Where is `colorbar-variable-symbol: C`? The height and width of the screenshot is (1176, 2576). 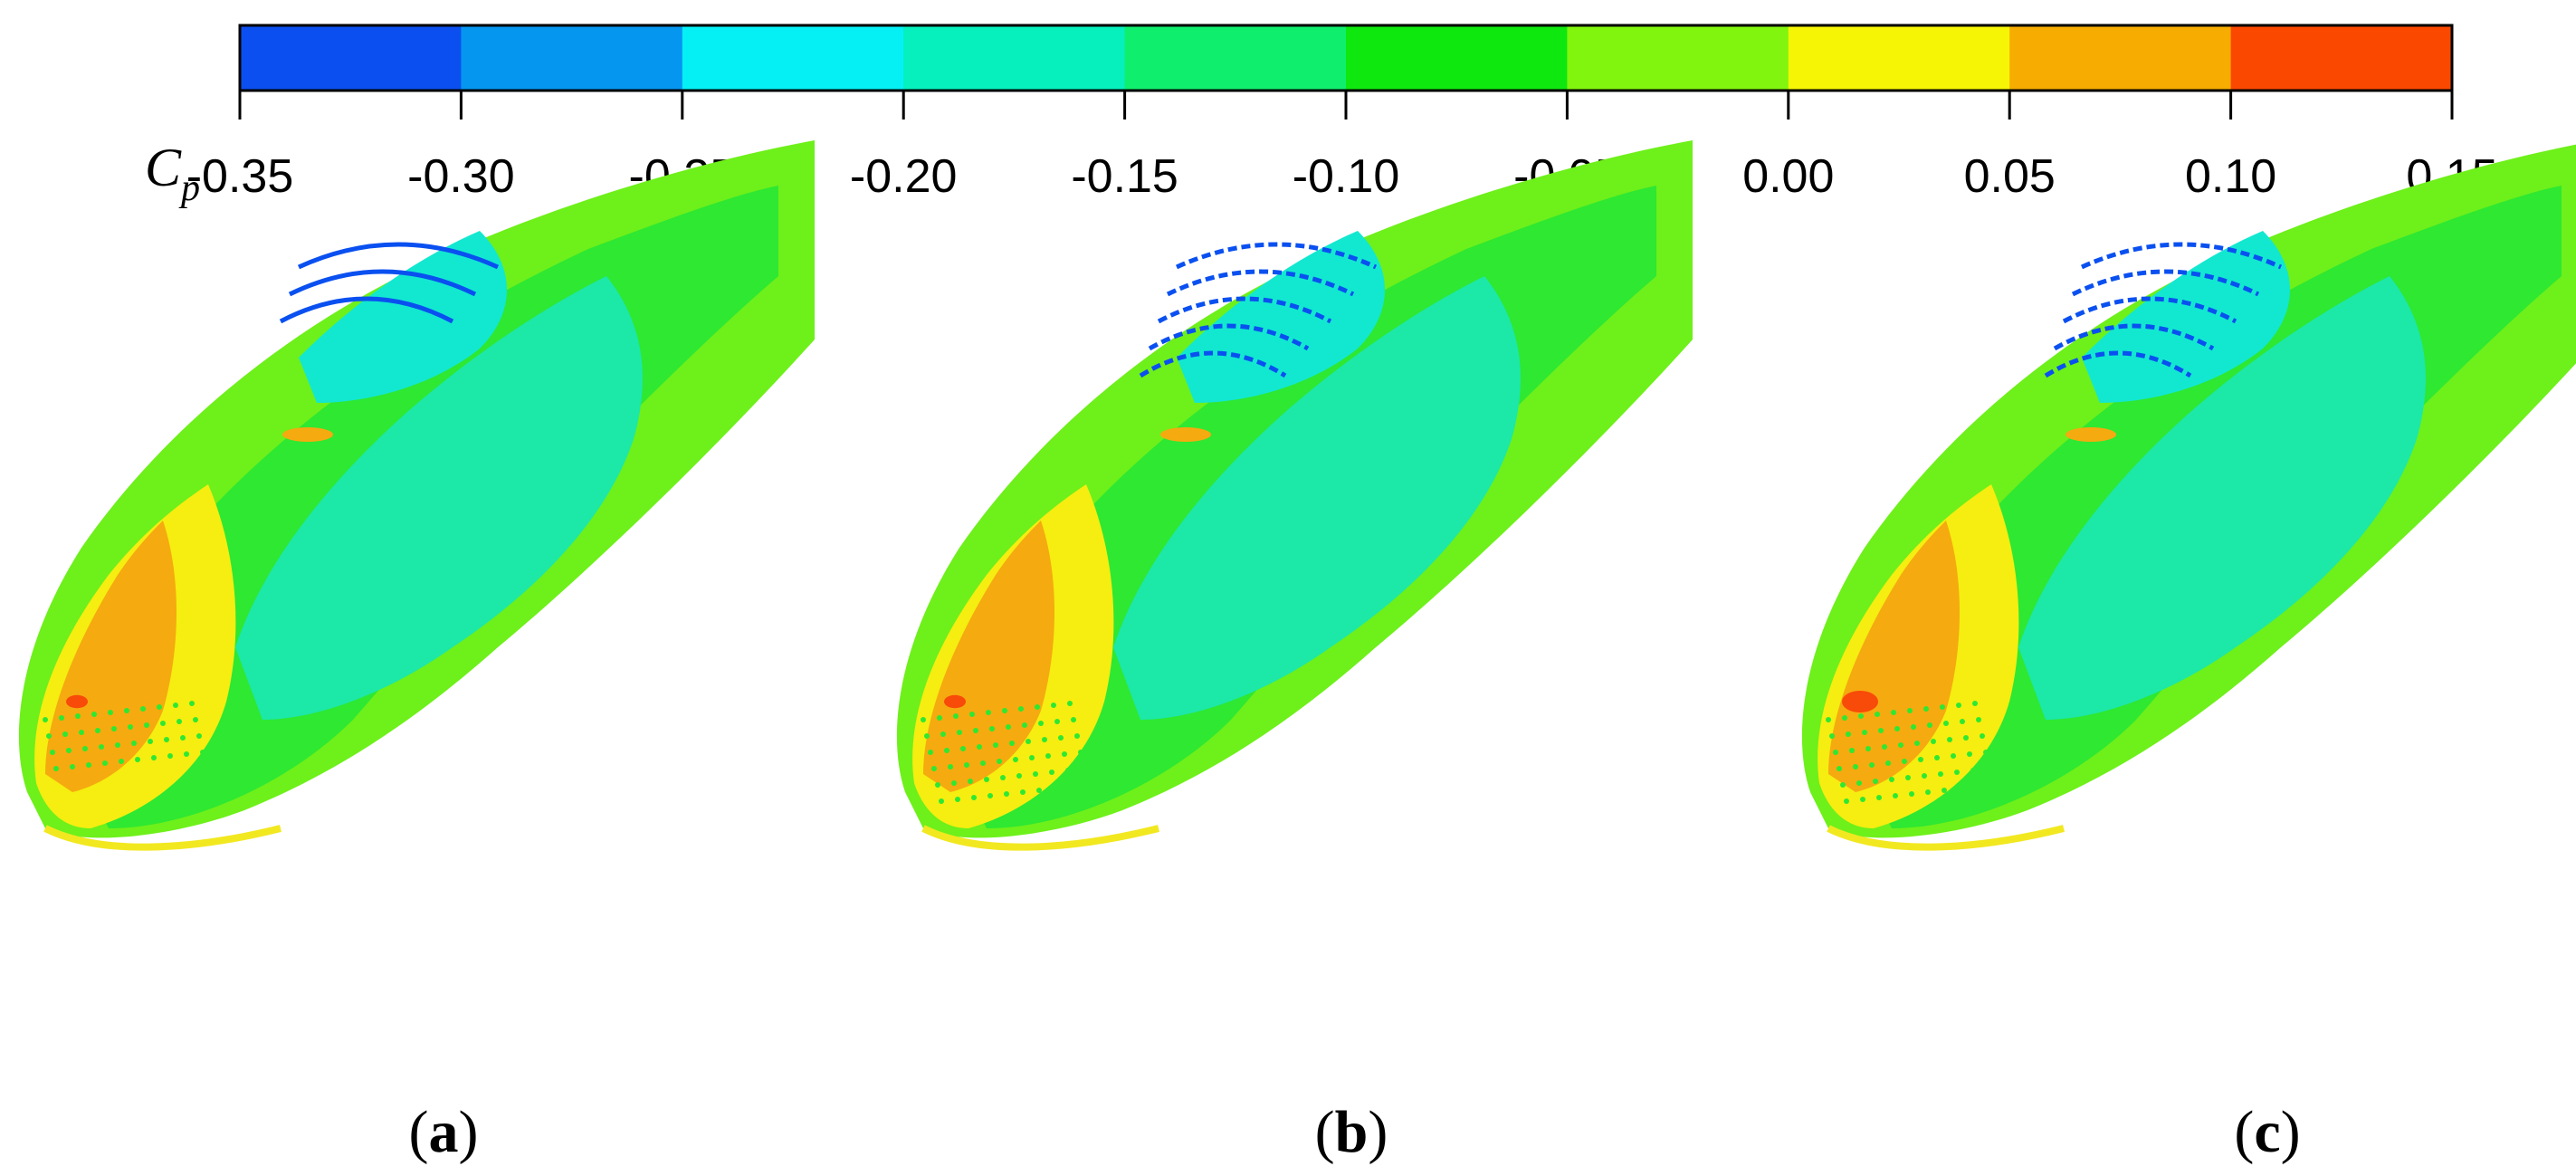 colorbar-variable-symbol: C is located at coordinates (164, 167).